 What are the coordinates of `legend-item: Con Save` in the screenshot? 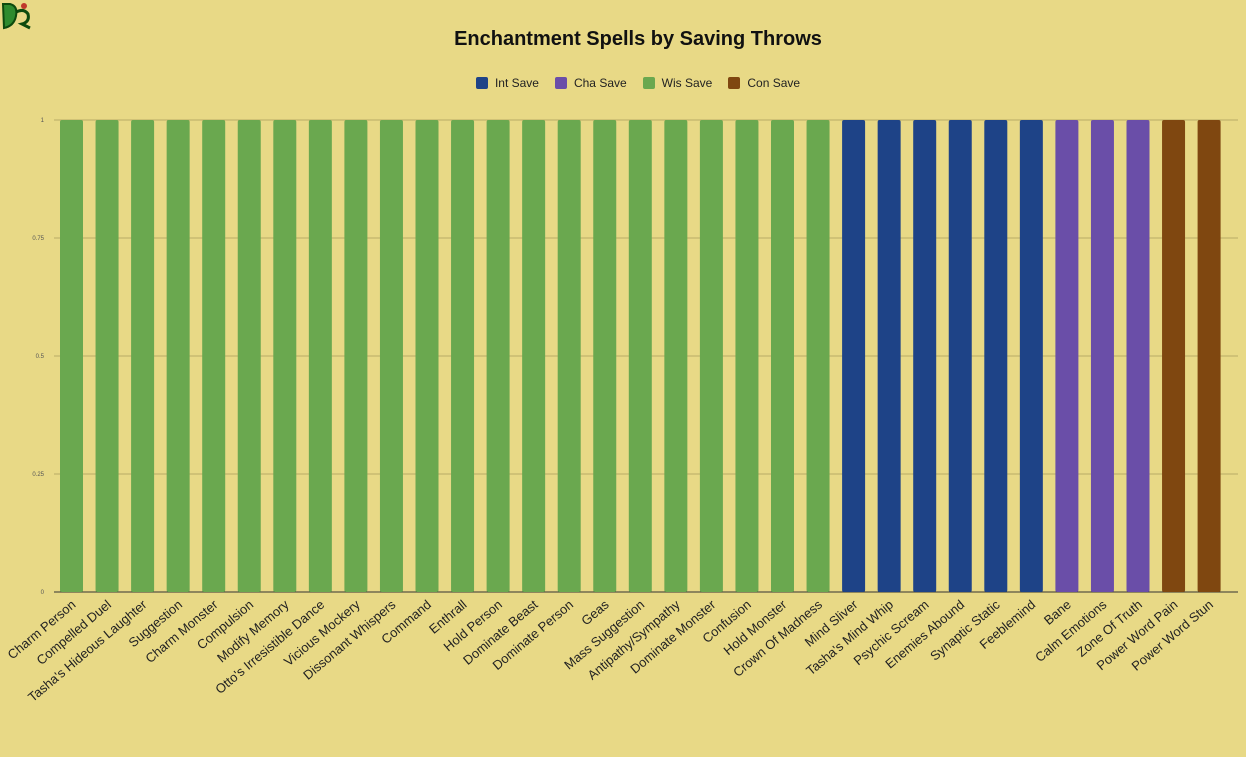 It's located at (764, 83).